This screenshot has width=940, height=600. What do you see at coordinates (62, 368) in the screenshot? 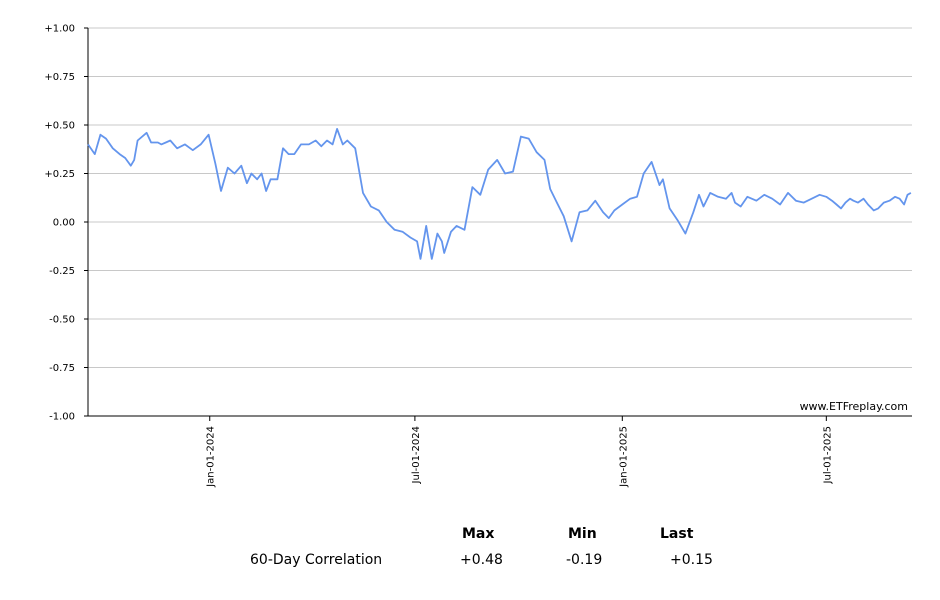
I see `y-tick-label: -0.75` at bounding box center [62, 368].